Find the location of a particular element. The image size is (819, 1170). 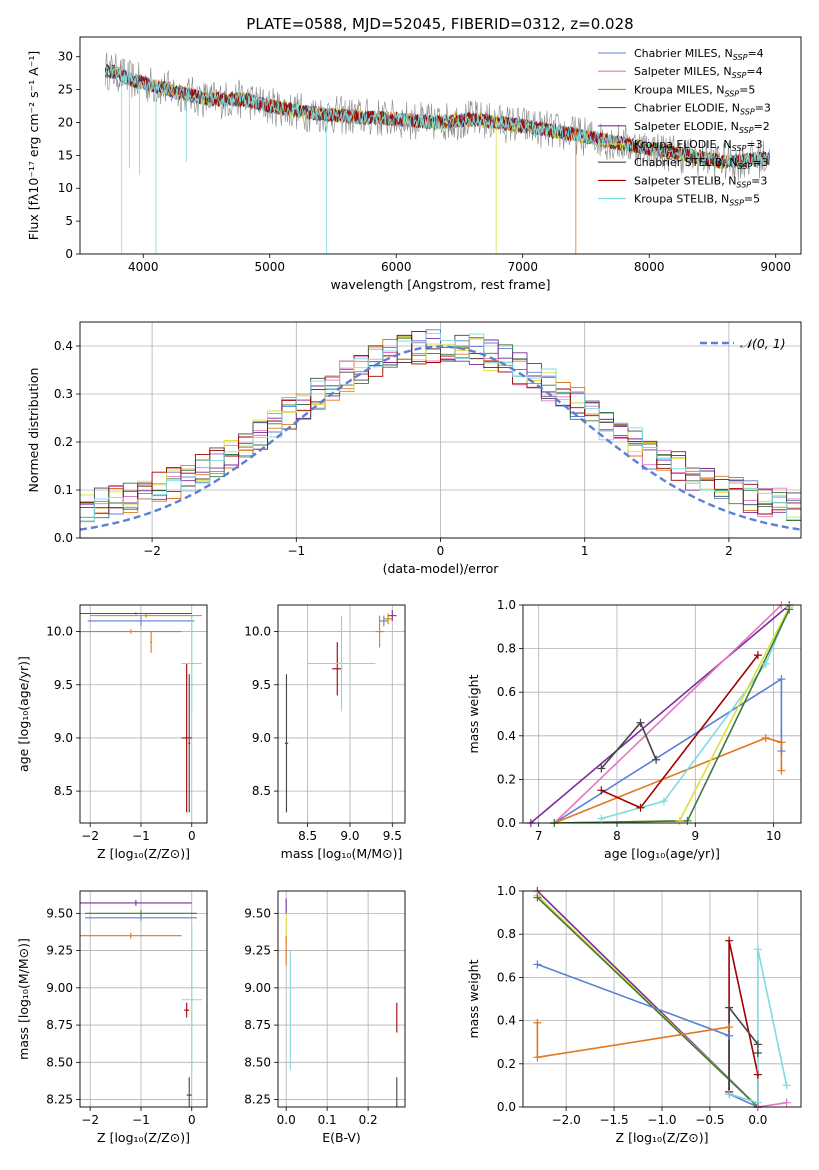

y-tick-label: 25 is located at coordinates (65, 90).